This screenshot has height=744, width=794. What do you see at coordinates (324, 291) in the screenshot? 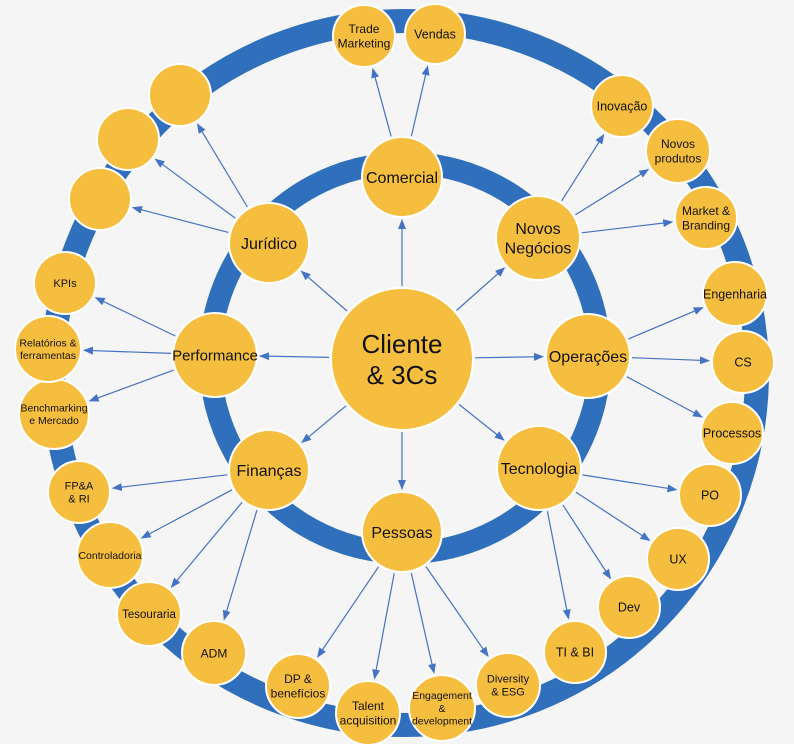
I see `arrow-center-to-juridico` at bounding box center [324, 291].